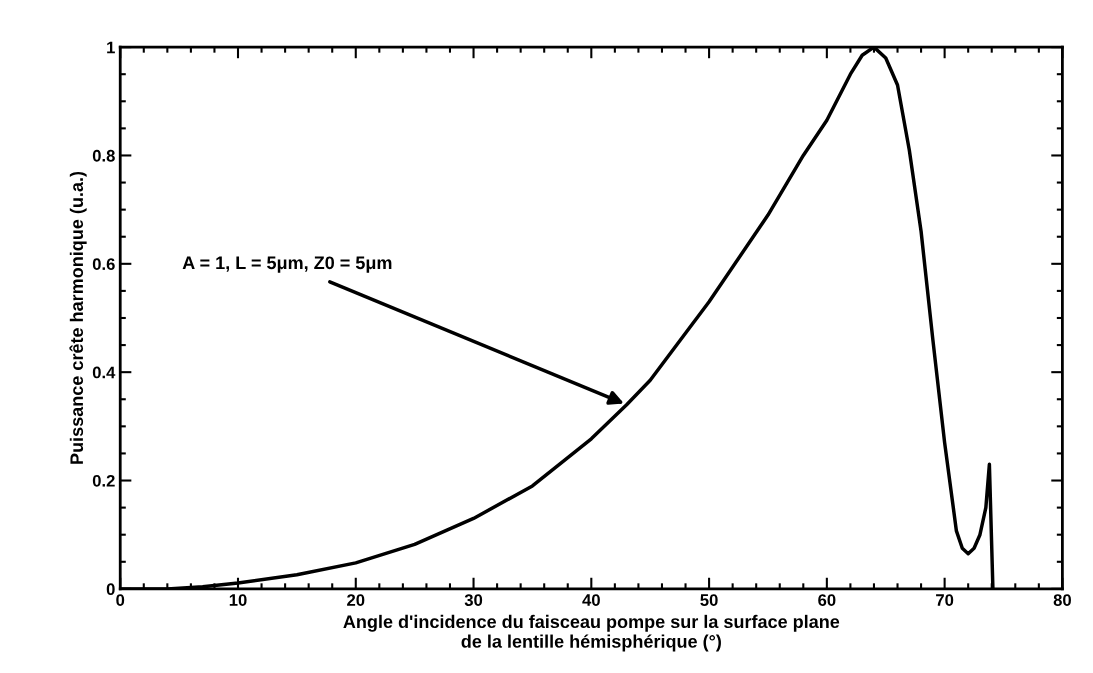 The image size is (1093, 673). What do you see at coordinates (238, 600) in the screenshot?
I see `x-tick-label: 10` at bounding box center [238, 600].